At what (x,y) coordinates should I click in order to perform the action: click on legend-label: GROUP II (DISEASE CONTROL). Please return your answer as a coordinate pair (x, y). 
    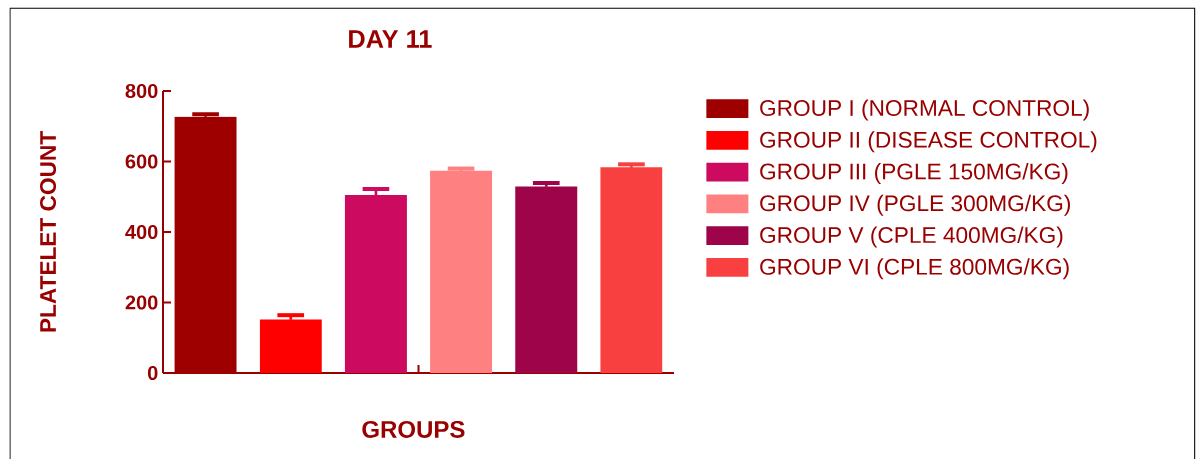
    Looking at the image, I should click on (928, 142).